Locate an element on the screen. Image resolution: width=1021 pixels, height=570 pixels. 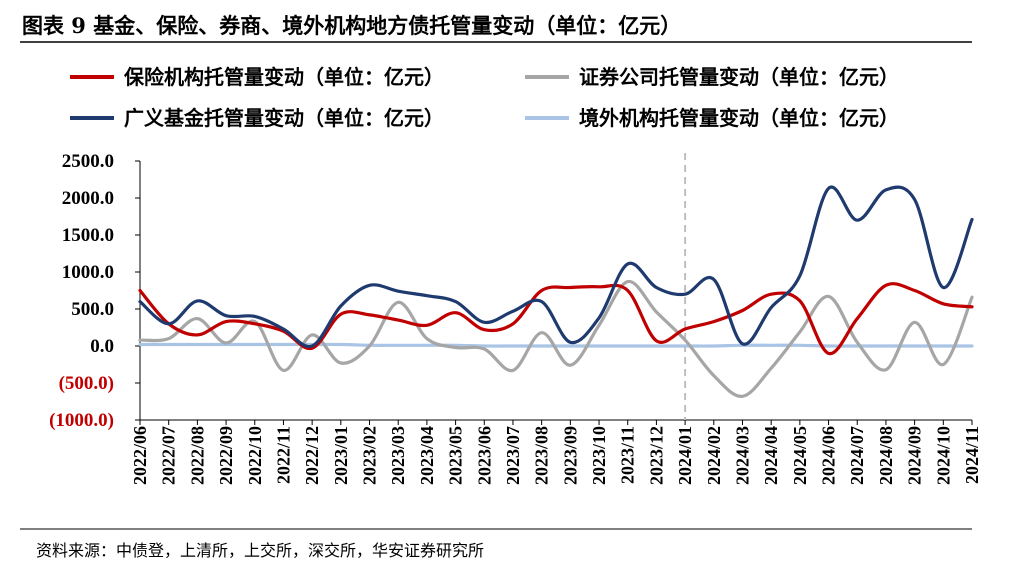
x-tick-label: 2024/02 is located at coordinates (714, 455).